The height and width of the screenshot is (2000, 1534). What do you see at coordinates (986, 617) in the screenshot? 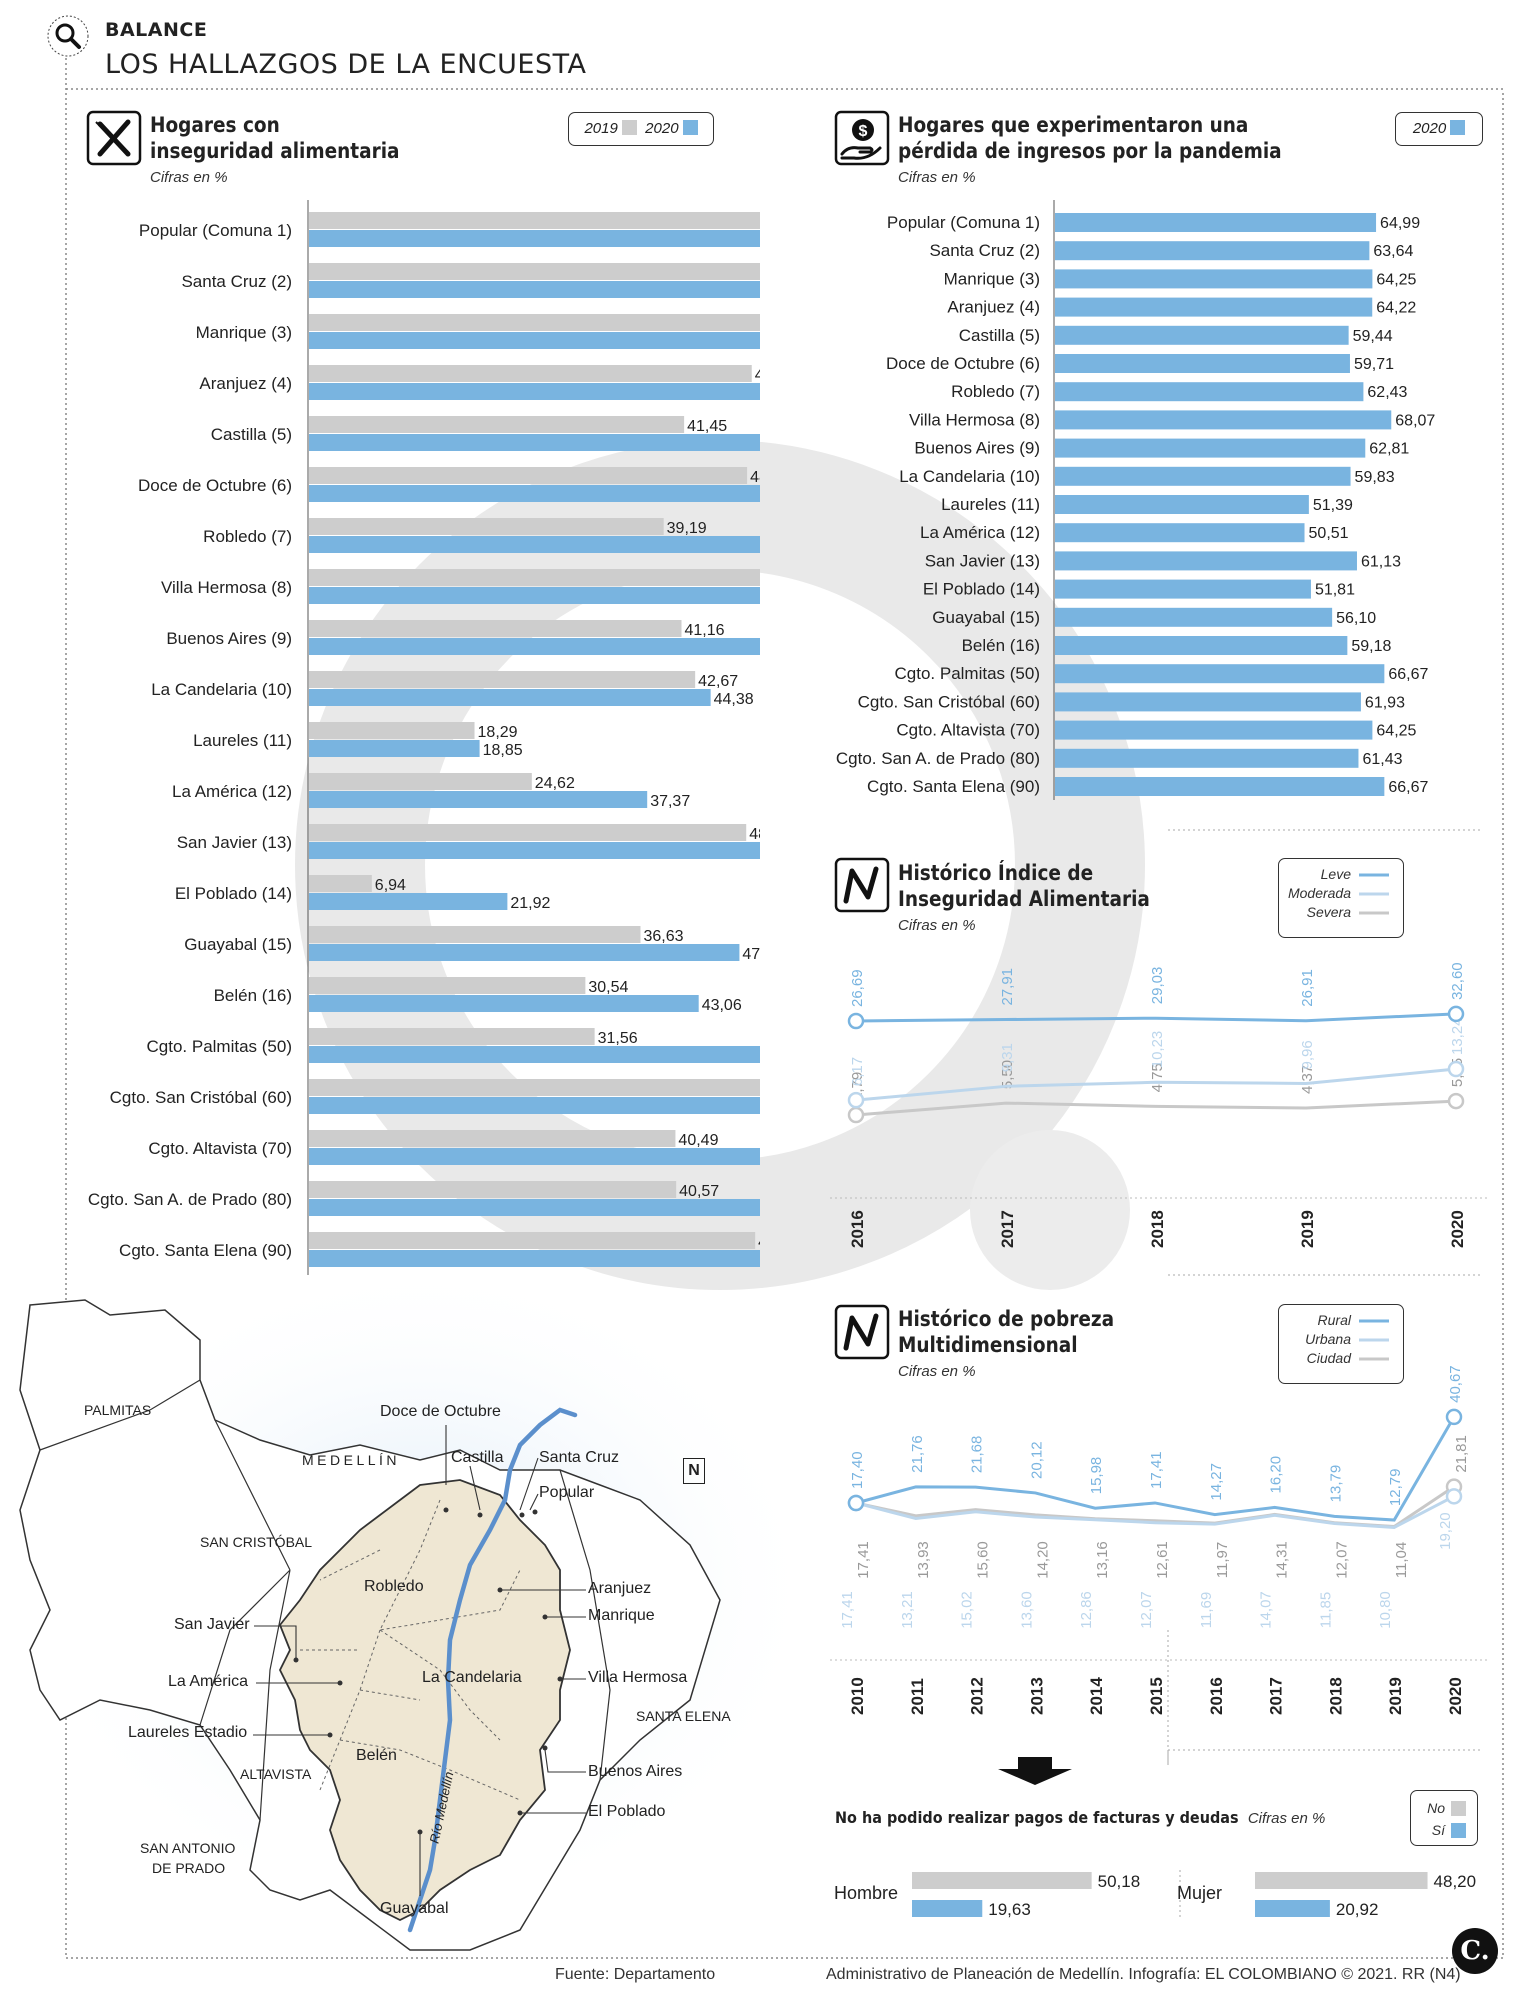
I see `chart2-category-label: Guayabal (15)` at bounding box center [986, 617].